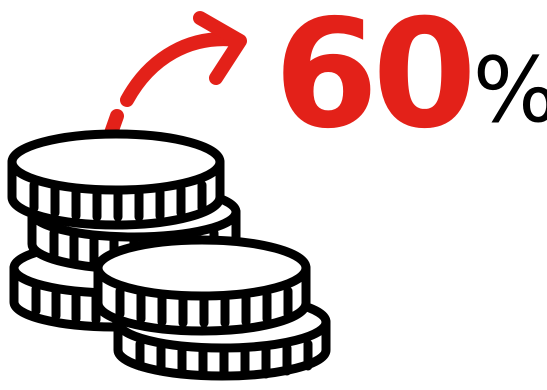  What do you see at coordinates (116, 179) in the screenshot?
I see `coin-left-top` at bounding box center [116, 179].